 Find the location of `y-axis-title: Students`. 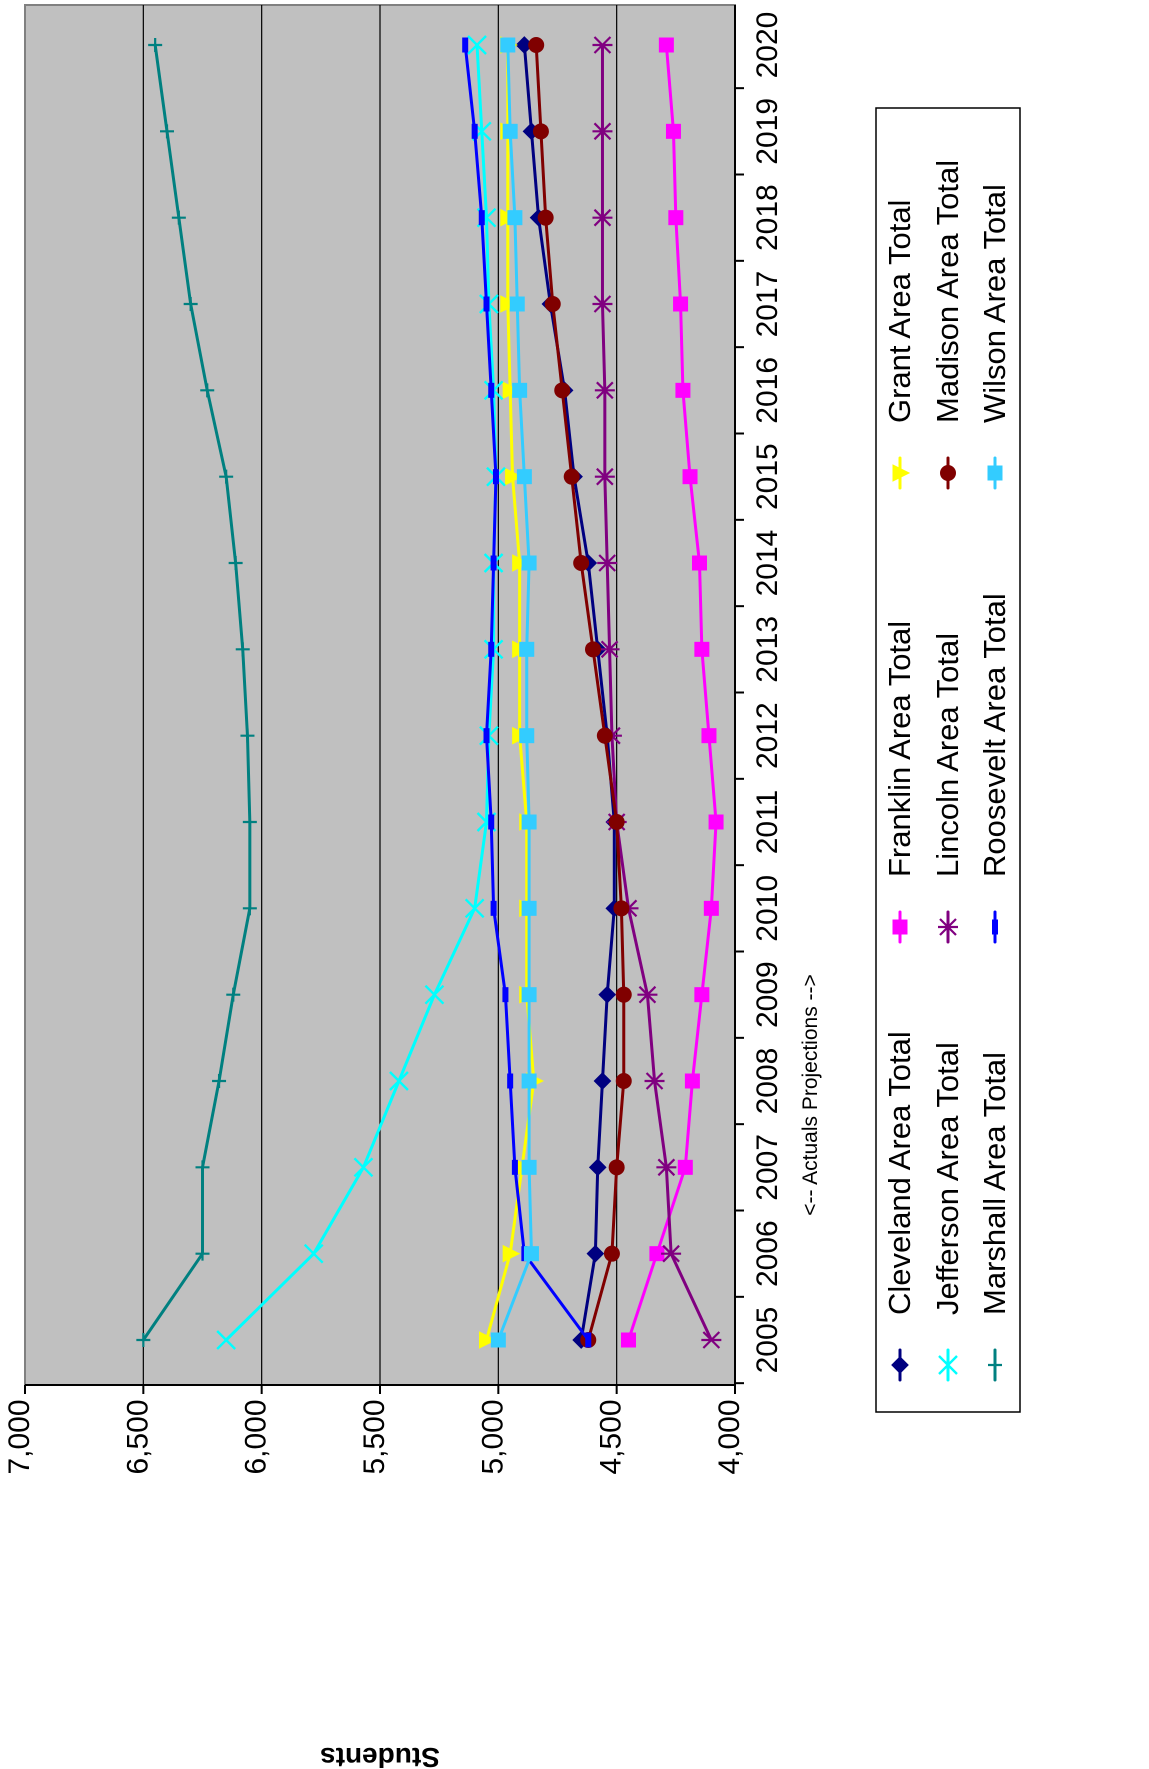

y-axis-title: Students is located at coordinates (380, 1755).